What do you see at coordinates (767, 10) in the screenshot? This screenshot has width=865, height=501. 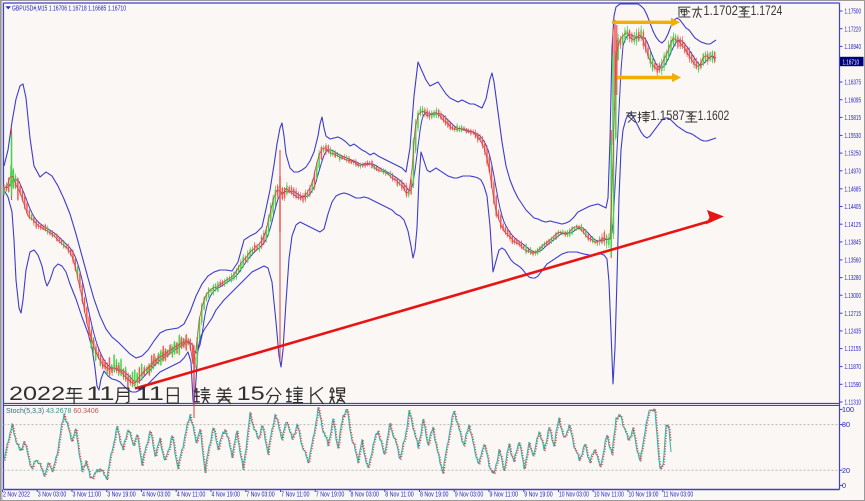 I see `svg-text: 1.1724` at bounding box center [767, 10].